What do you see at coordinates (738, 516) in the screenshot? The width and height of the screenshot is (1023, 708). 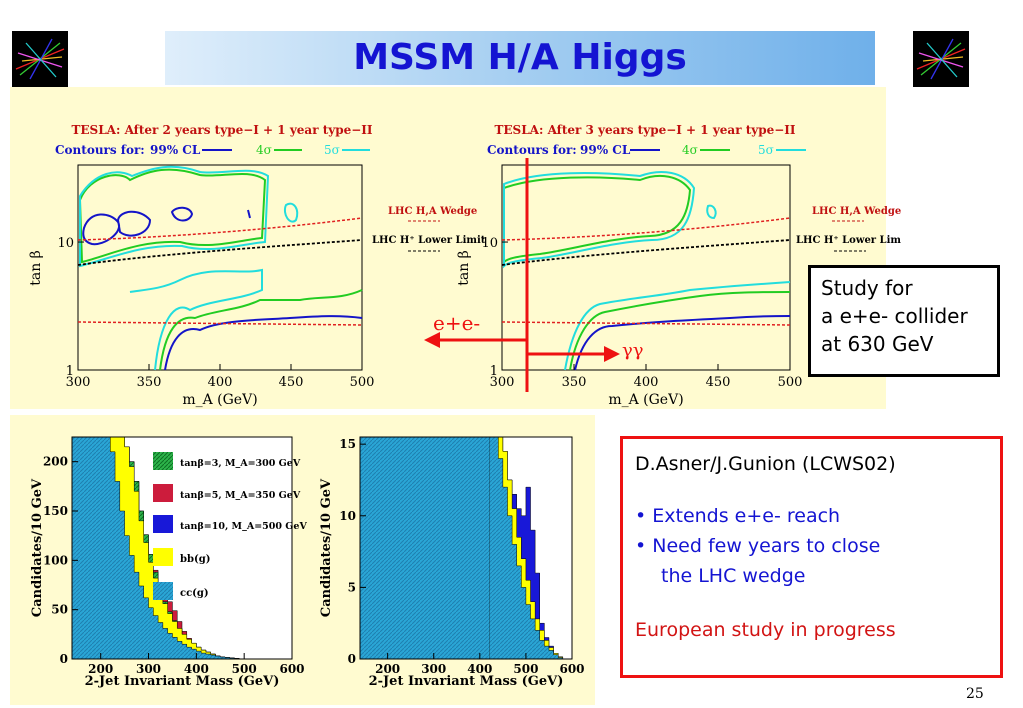 I see `bullet-item: • Extends e+e- reach` at bounding box center [738, 516].